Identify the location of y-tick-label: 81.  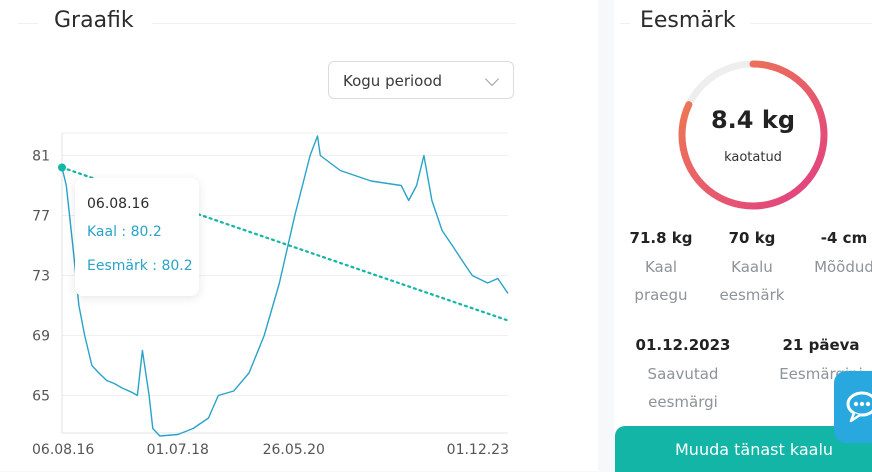
(41, 157).